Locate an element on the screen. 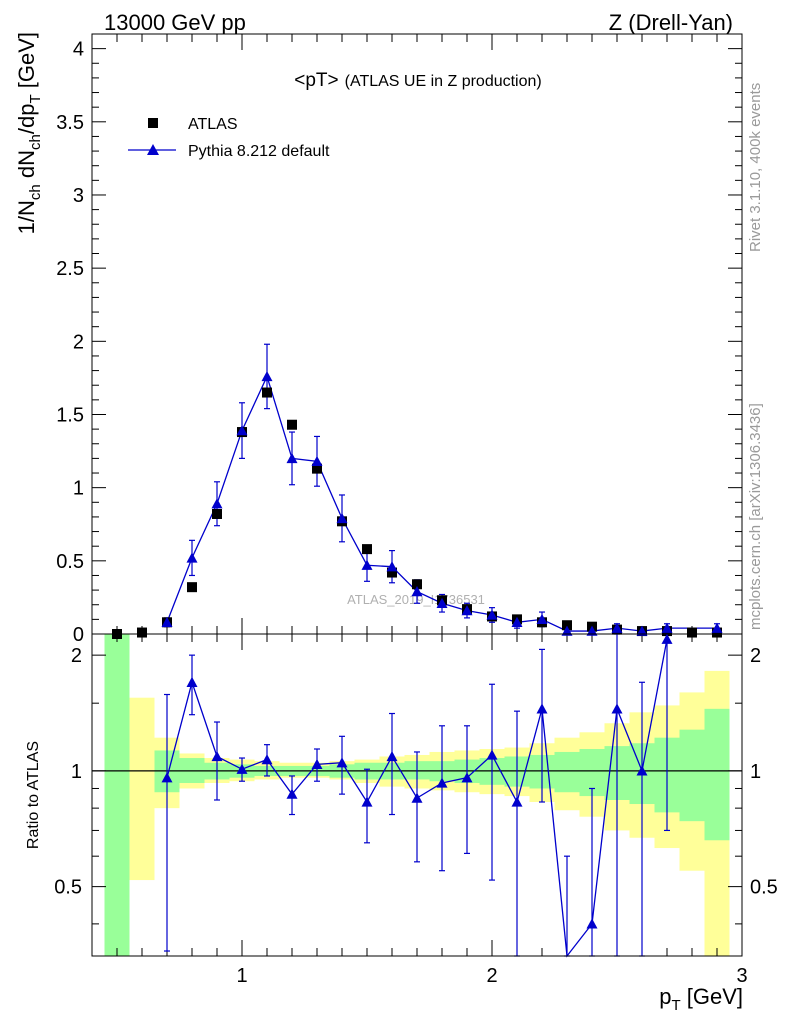 Image resolution: width=786 pixels, height=1024 pixels. x-label-main: p is located at coordinates (665, 996).